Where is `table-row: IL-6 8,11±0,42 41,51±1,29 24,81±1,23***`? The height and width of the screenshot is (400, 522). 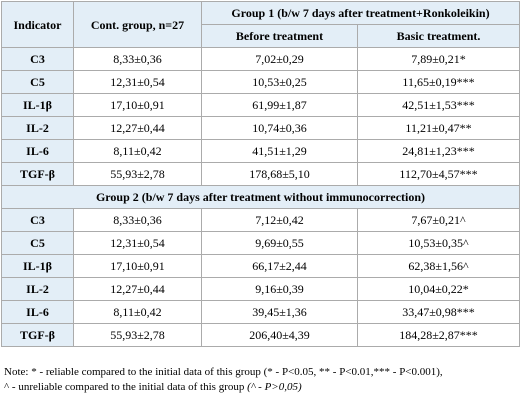 table-row: IL-6 8,11±0,42 41,51±1,29 24,81±1,23*** is located at coordinates (260, 151).